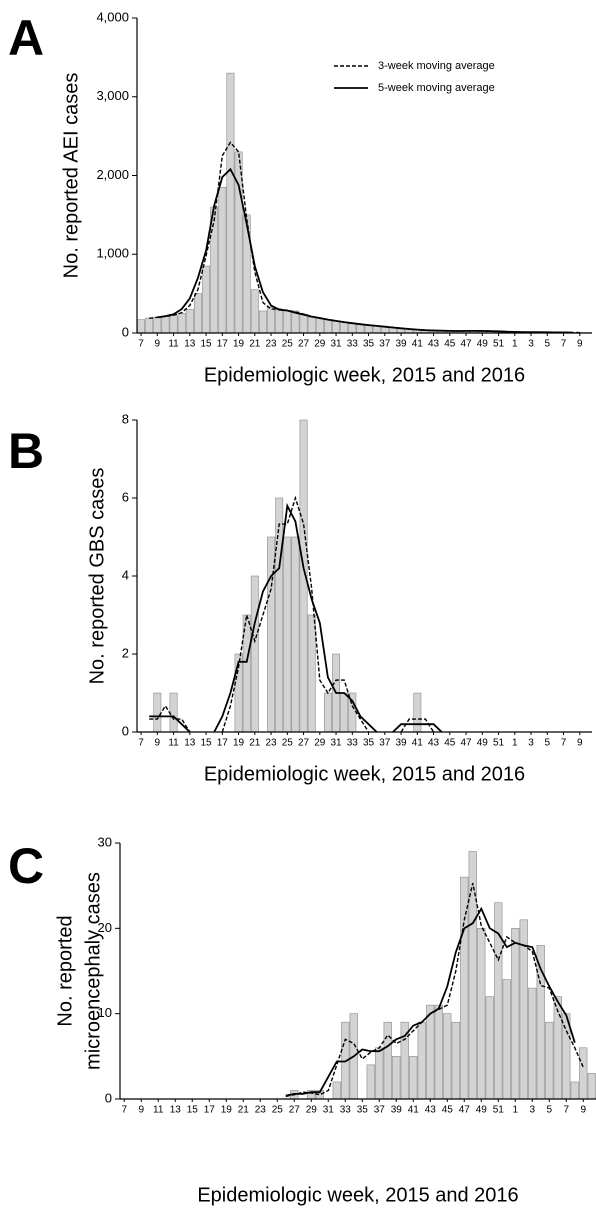  I want to click on x-tick-label: 19, so click(239, 344).